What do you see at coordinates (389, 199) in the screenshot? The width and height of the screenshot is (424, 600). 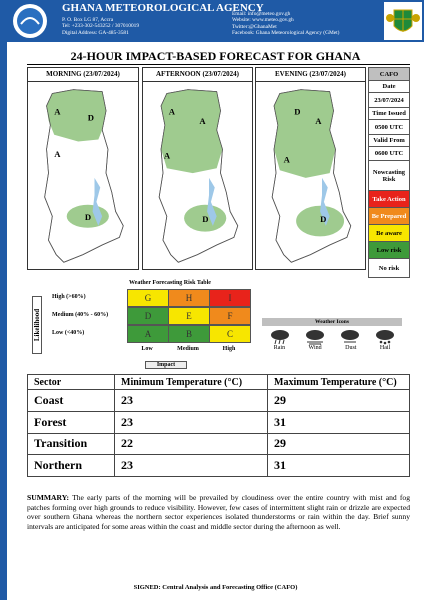 I see `risk-level: Take Action` at bounding box center [389, 199].